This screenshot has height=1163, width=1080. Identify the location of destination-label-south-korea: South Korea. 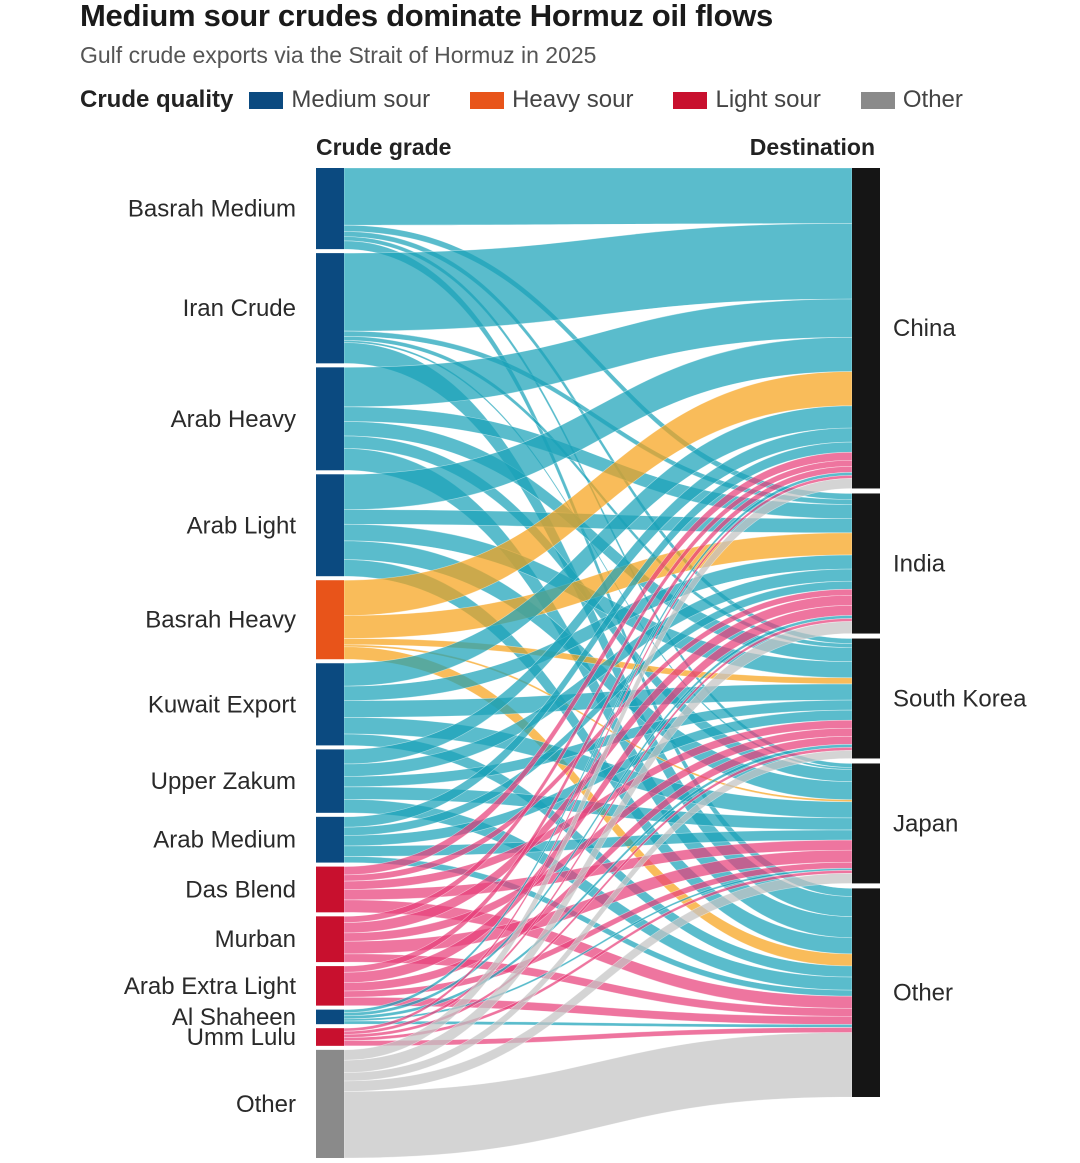
(960, 699).